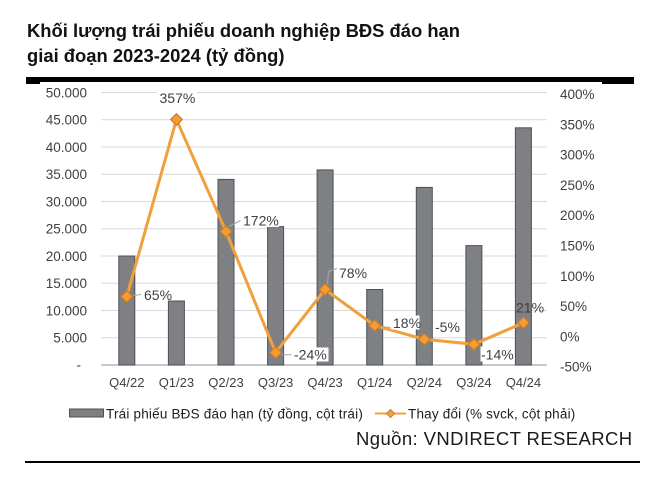 The width and height of the screenshot is (660, 486). Describe the element at coordinates (577, 276) in the screenshot. I see `svg-text: 100%` at that location.